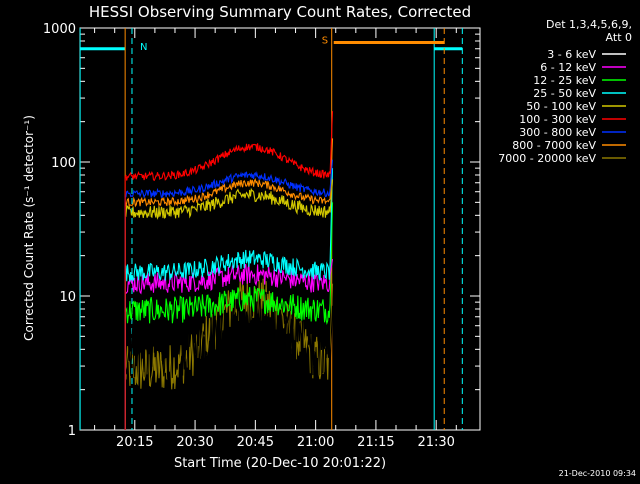 This screenshot has height=484, width=640. I want to click on legend-entry-label: 12 - 25 keV, so click(564, 80).